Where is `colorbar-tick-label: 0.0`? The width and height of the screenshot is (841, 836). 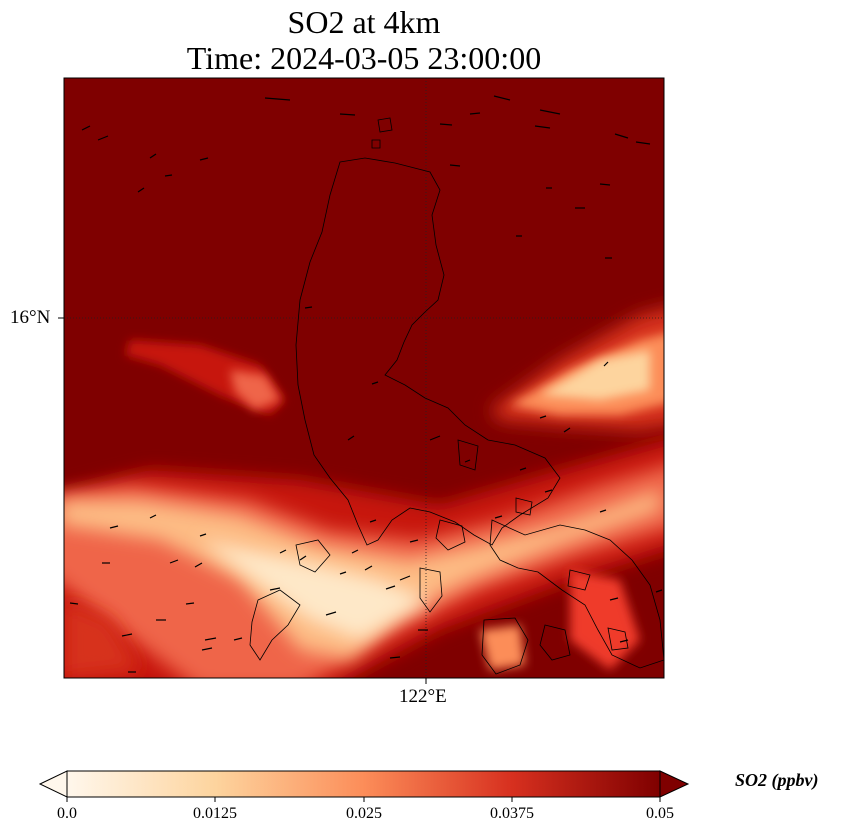 colorbar-tick-label: 0.0 is located at coordinates (67, 813).